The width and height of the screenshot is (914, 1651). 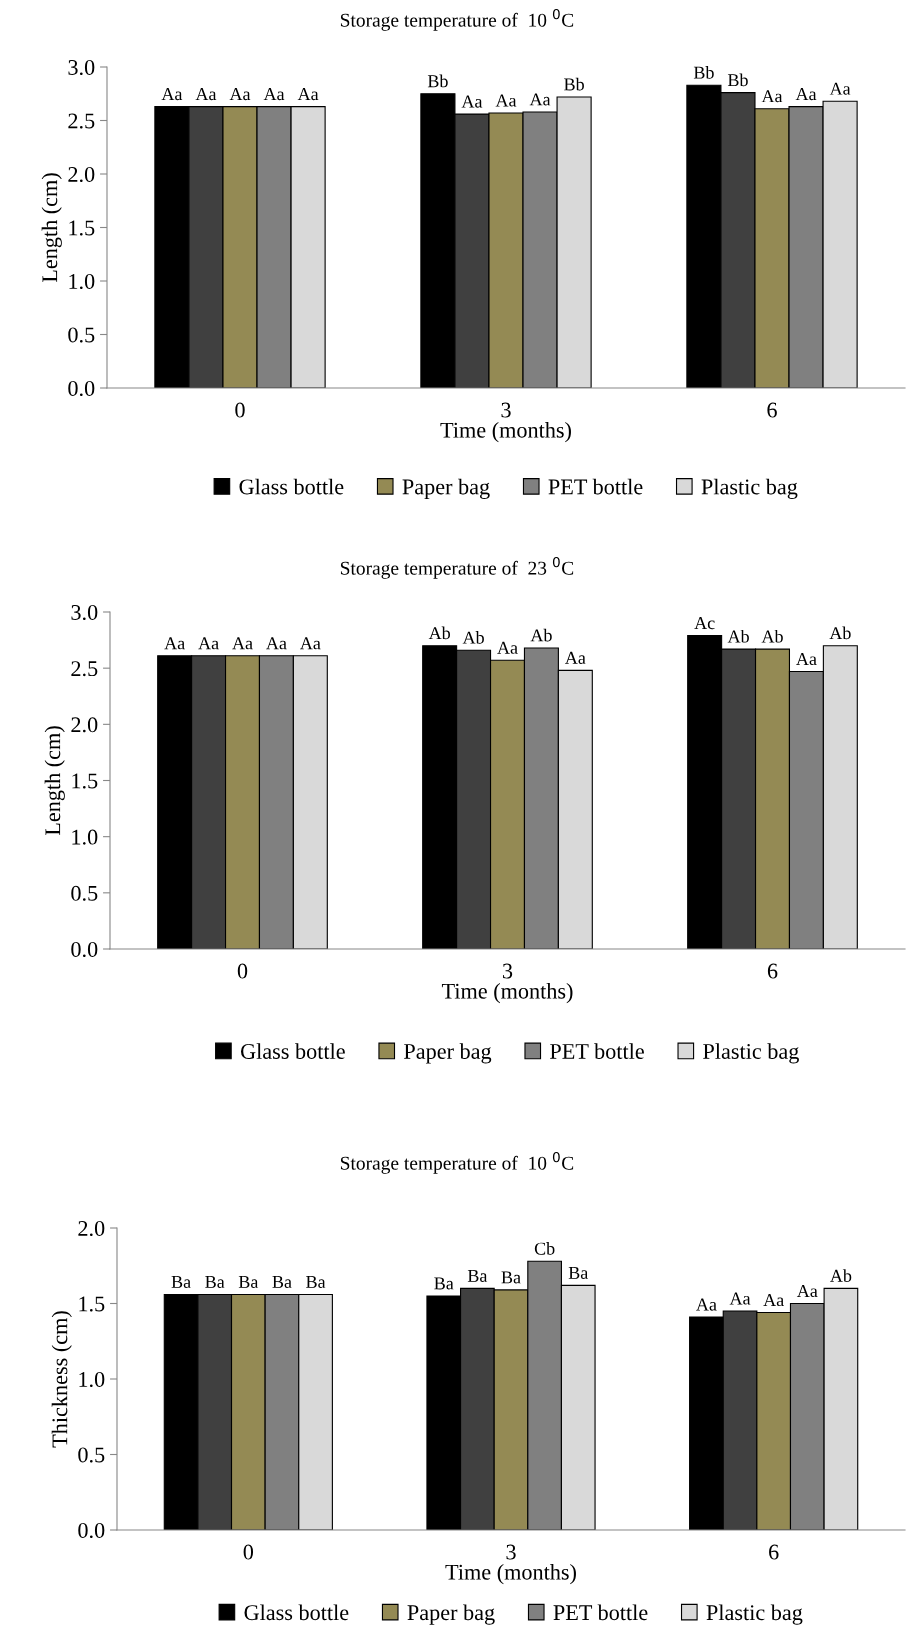 I want to click on chart-title: Storage temperature of 23 $^{0}$C, so click(x=457, y=568).